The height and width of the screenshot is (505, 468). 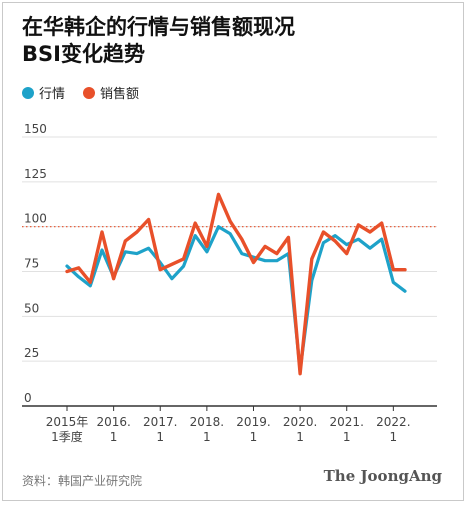 What do you see at coordinates (35, 174) in the screenshot?
I see `y-tick-label: 125` at bounding box center [35, 174].